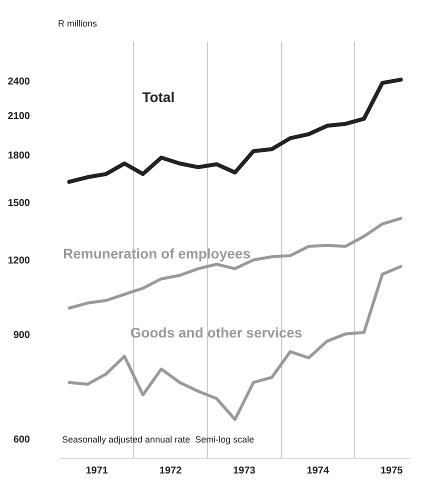 This screenshot has width=430, height=484. I want to click on x-tick-label: 1972, so click(170, 471).